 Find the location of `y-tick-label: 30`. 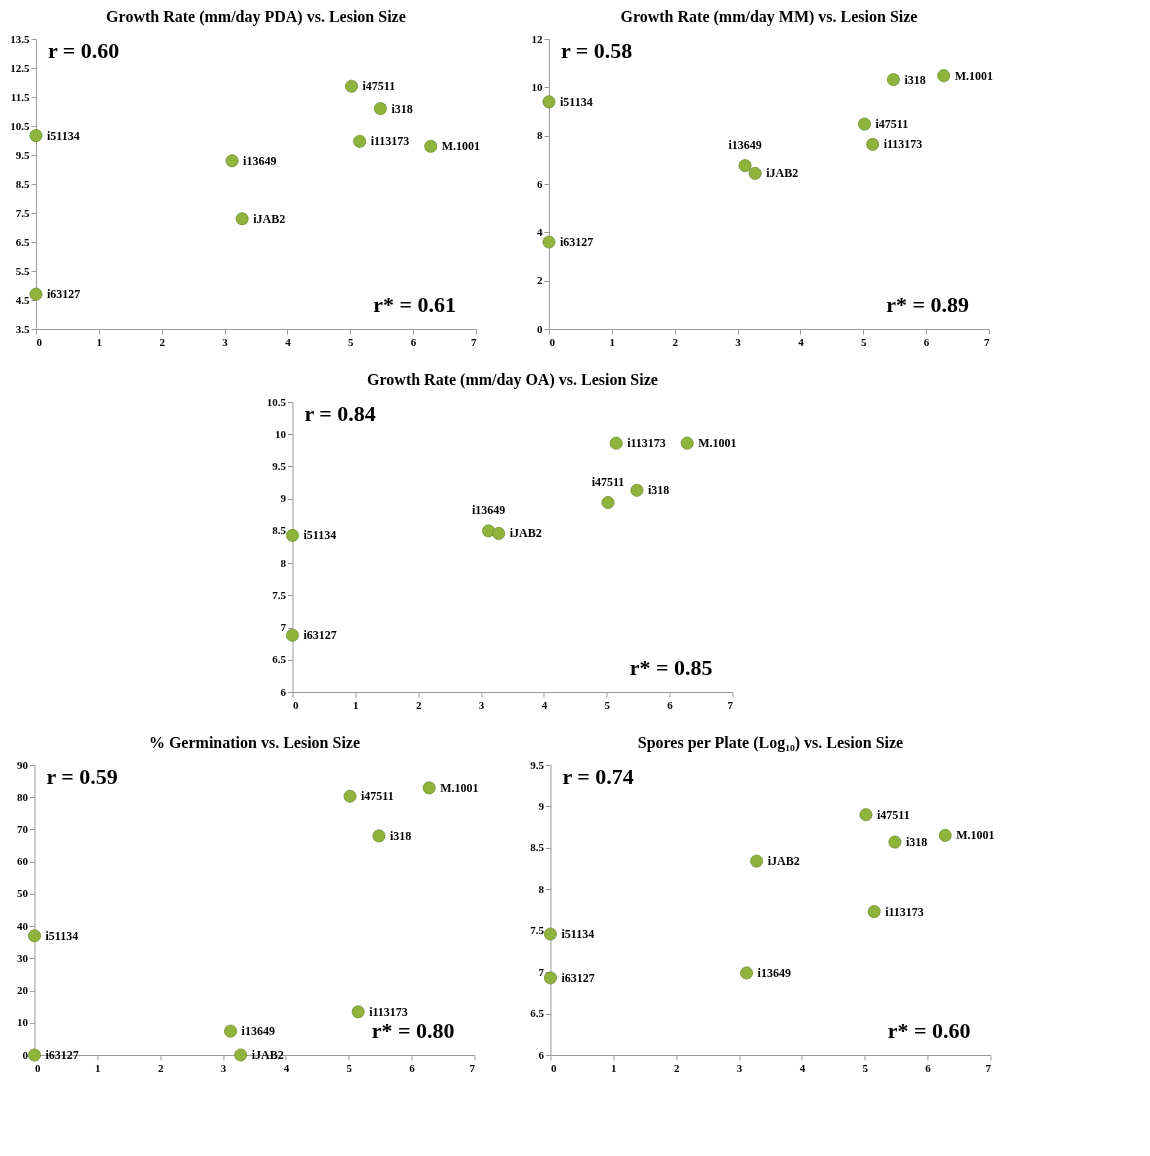

y-tick-label: 30 is located at coordinates (22, 957).